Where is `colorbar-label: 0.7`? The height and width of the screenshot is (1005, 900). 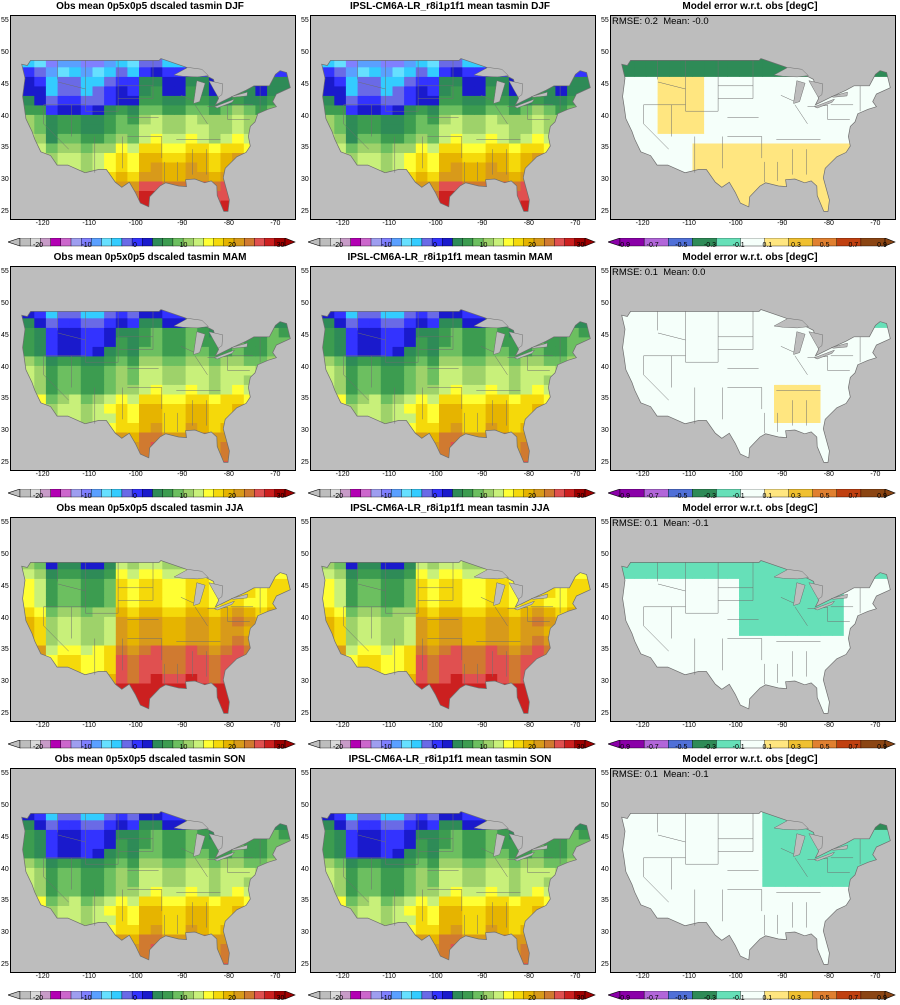
colorbar-label: 0.7 is located at coordinates (853, 496).